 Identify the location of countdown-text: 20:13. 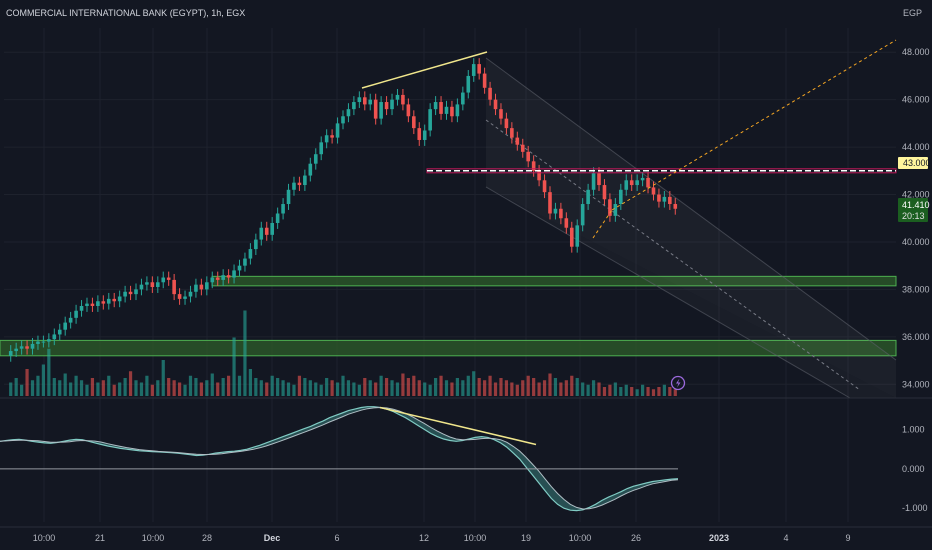
(913, 216).